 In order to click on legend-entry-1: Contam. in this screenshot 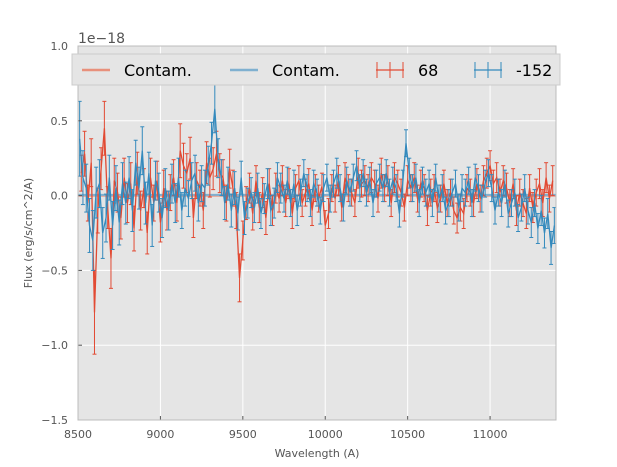, I will do `click(285, 70)`.